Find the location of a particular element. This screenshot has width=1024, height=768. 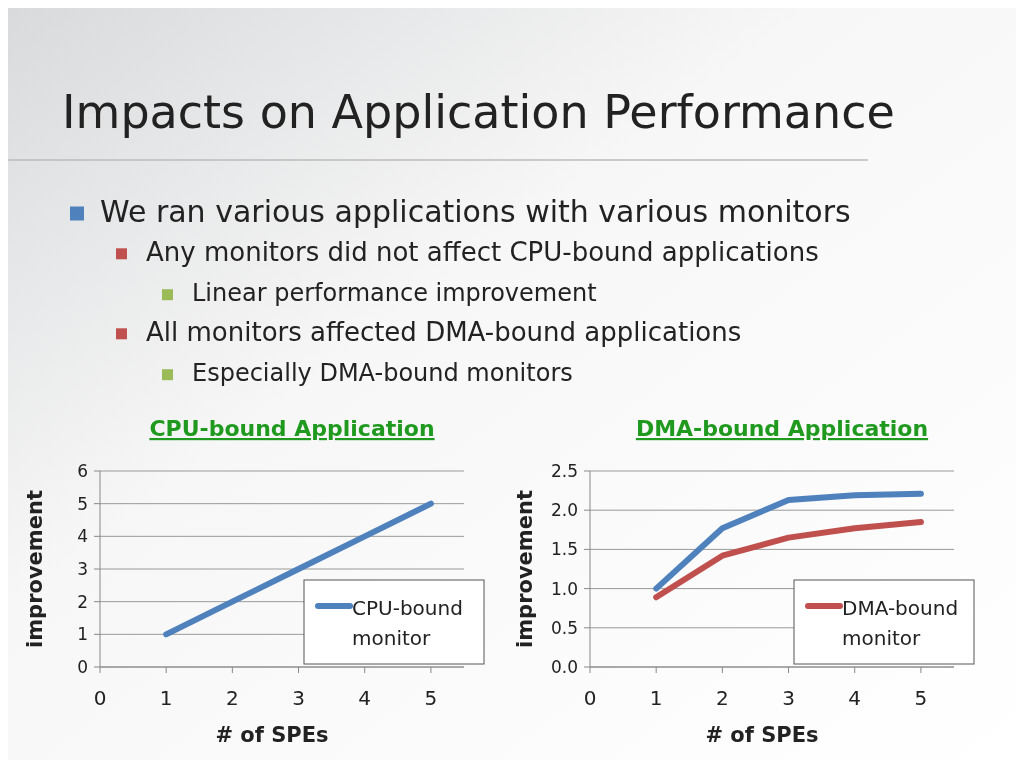

text: Impacts on Application Performance is located at coordinates (478, 112).